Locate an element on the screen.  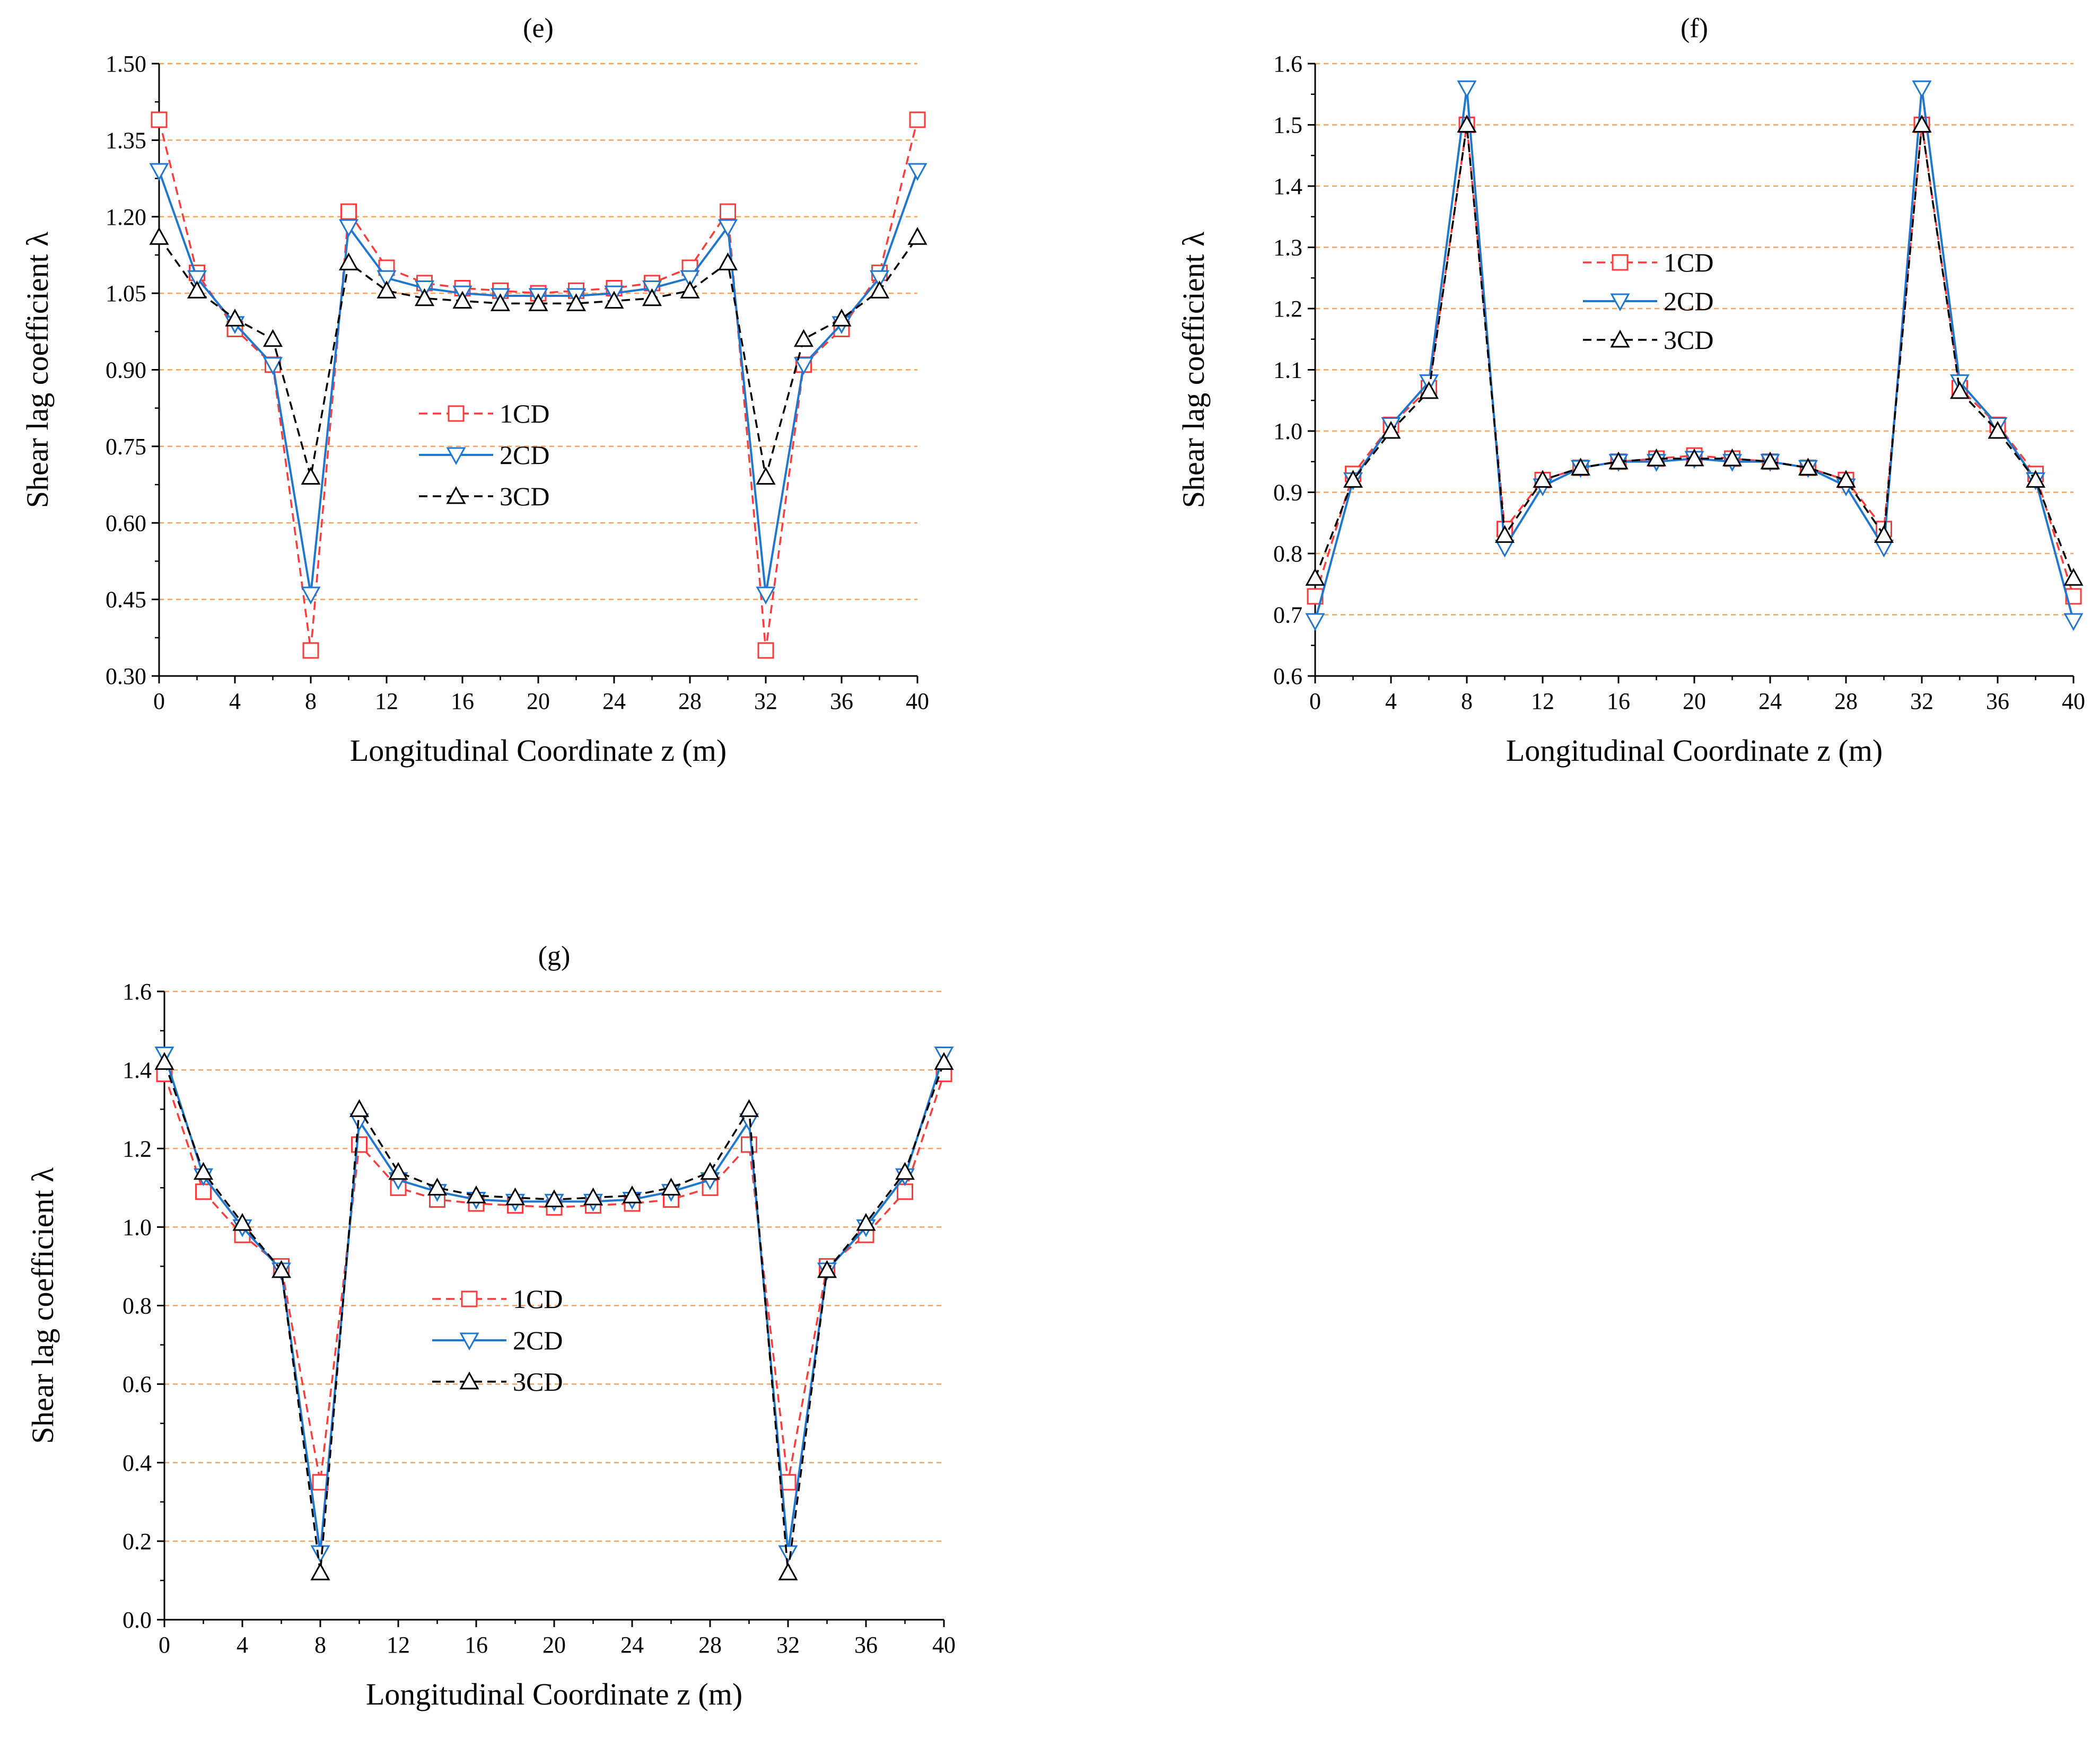
series-line-3CD is located at coordinates (538, 357).